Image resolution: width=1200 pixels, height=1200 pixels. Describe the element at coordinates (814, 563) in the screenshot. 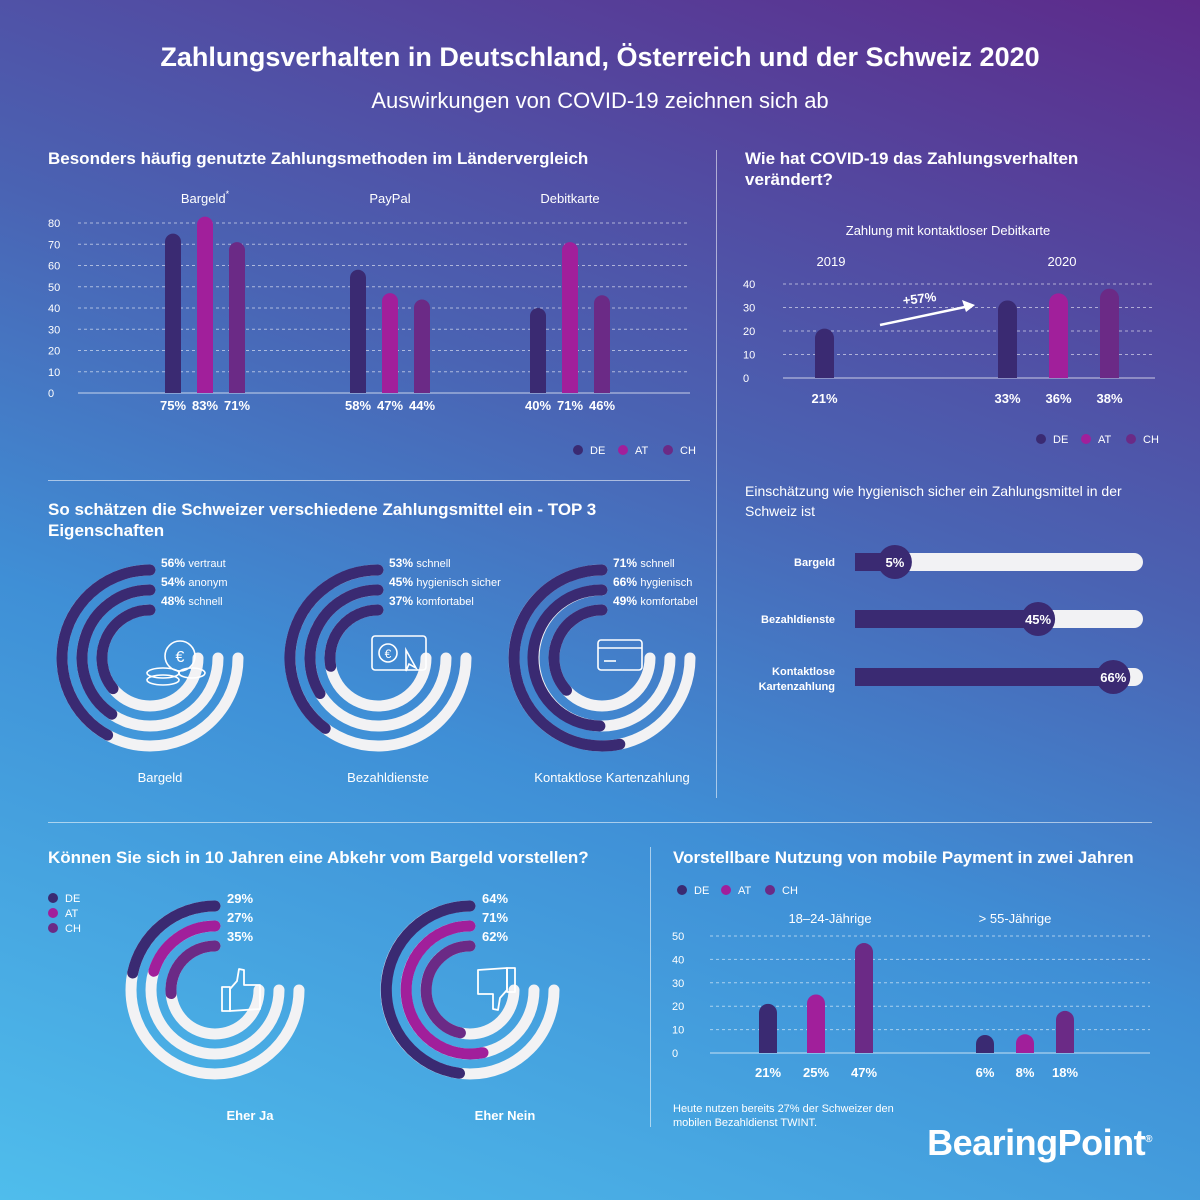

I see `hygiene-label: Bargeld` at that location.